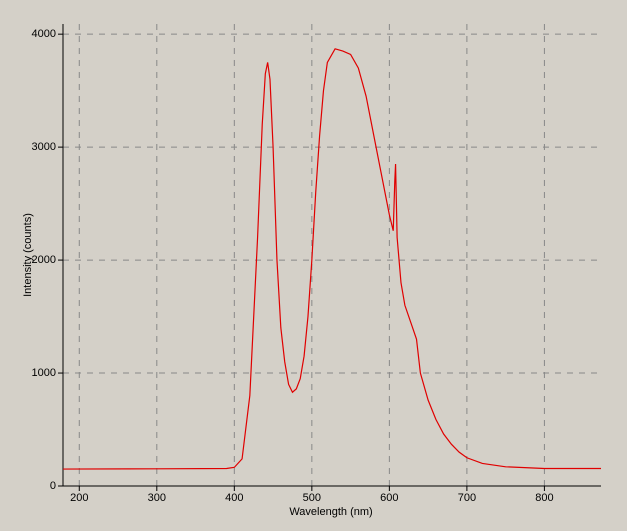 The image size is (627, 531). What do you see at coordinates (467, 498) in the screenshot?
I see `x-tick-label: 700` at bounding box center [467, 498].